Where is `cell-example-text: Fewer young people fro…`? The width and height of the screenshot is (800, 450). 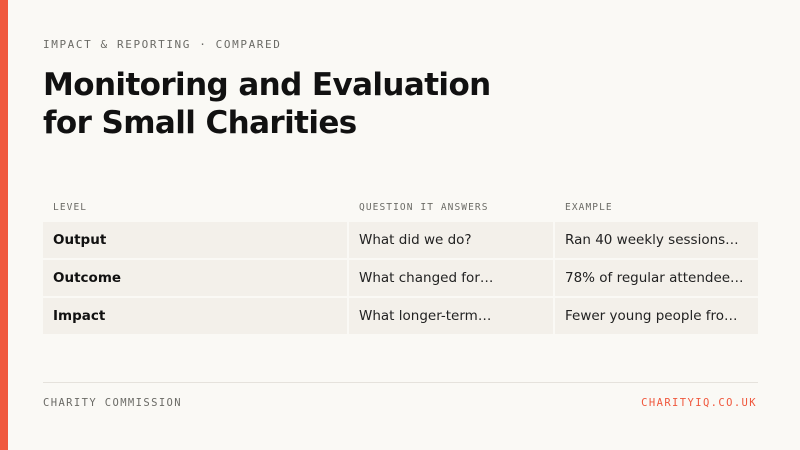
cell-example-text: Fewer young people fro… is located at coordinates (651, 316).